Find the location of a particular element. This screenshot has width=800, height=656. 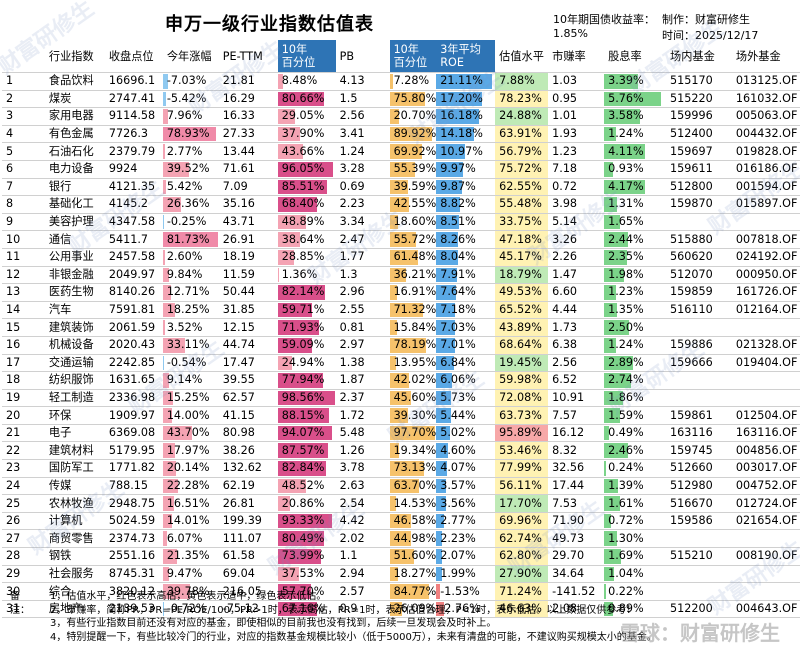

roe-3y-text: 4.07% is located at coordinates (458, 468).